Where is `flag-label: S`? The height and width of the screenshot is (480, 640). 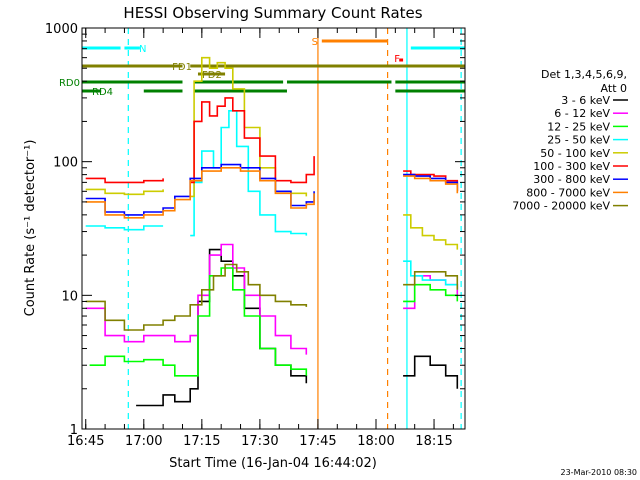 flag-label: S is located at coordinates (315, 42).